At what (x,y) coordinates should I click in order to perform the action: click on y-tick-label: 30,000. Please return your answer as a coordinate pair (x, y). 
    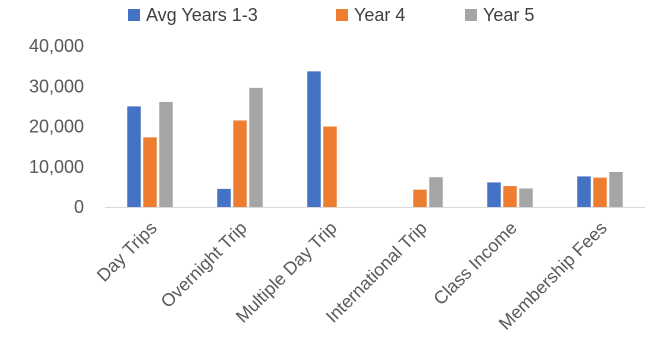
    Looking at the image, I should click on (56, 86).